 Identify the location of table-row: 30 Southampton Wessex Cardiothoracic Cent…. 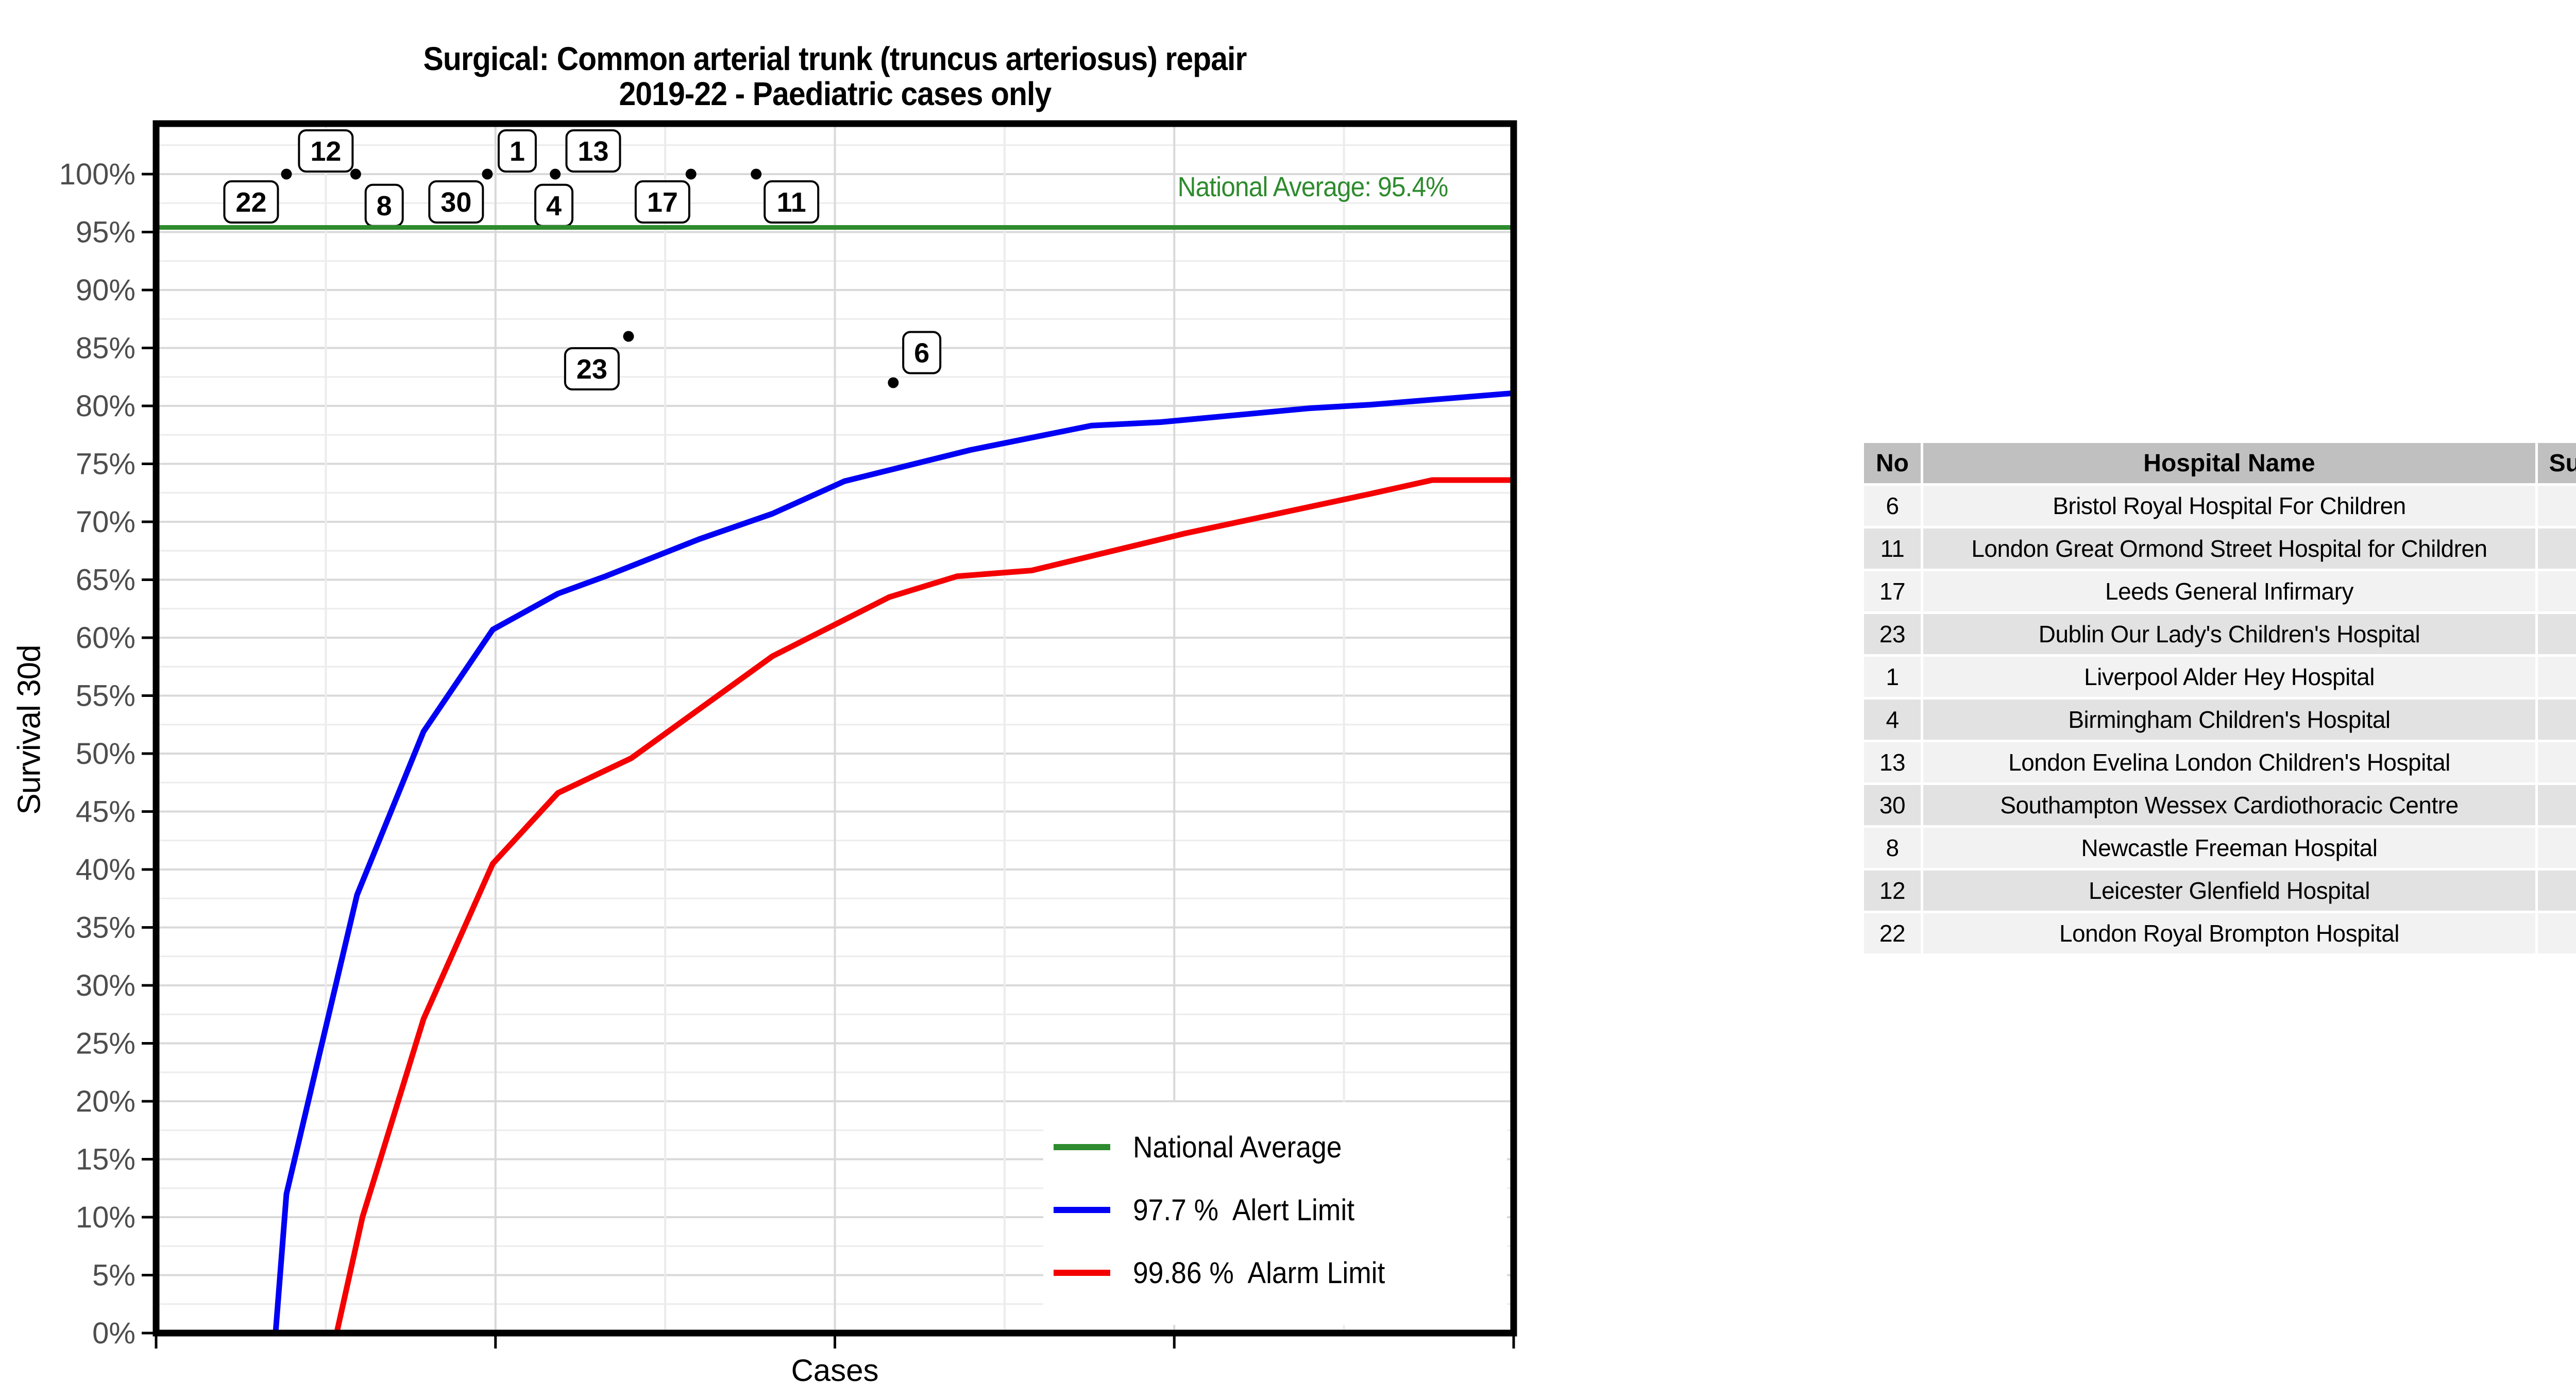
(2220, 805).